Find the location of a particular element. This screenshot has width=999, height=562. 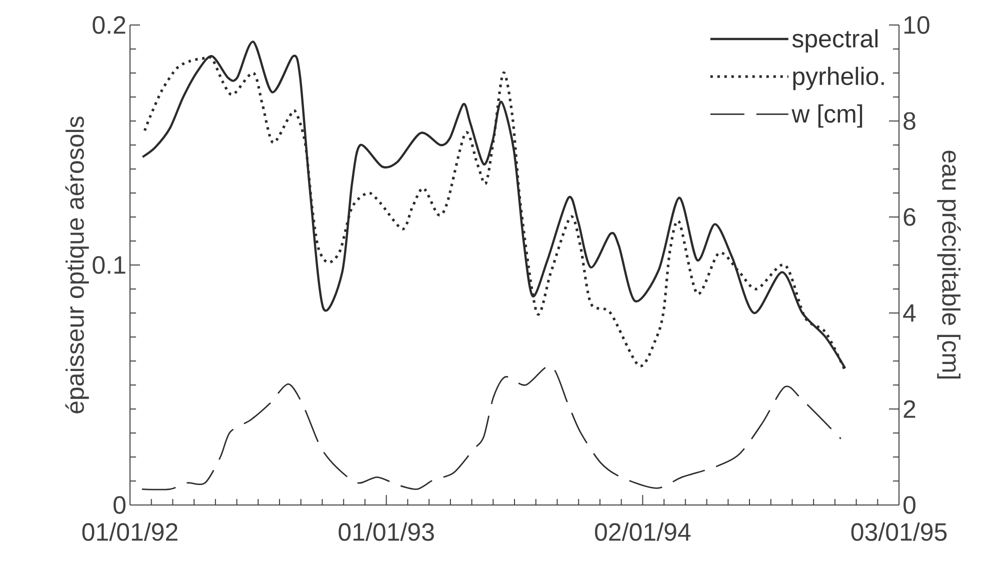

y2-tick-label: 6 is located at coordinates (910, 217).